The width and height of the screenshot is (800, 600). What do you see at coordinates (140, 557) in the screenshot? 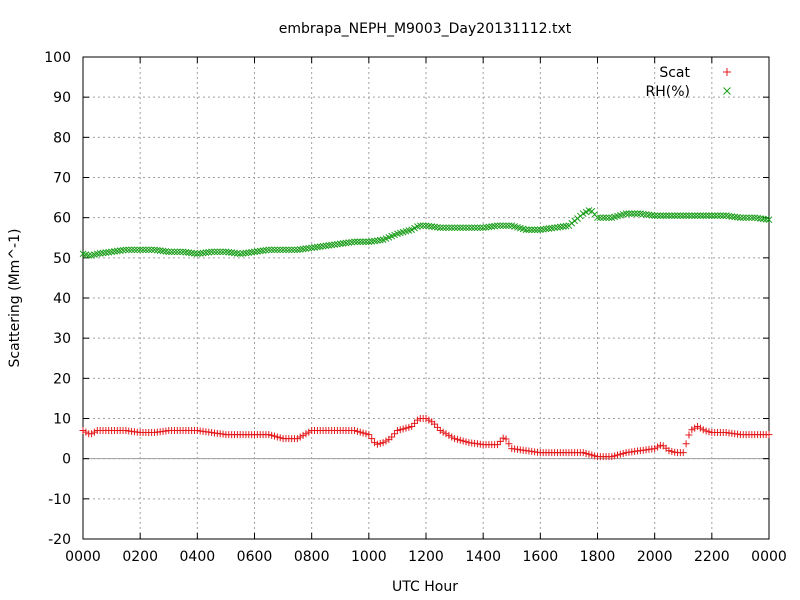
I see `x-tick-label: 0200` at bounding box center [140, 557].